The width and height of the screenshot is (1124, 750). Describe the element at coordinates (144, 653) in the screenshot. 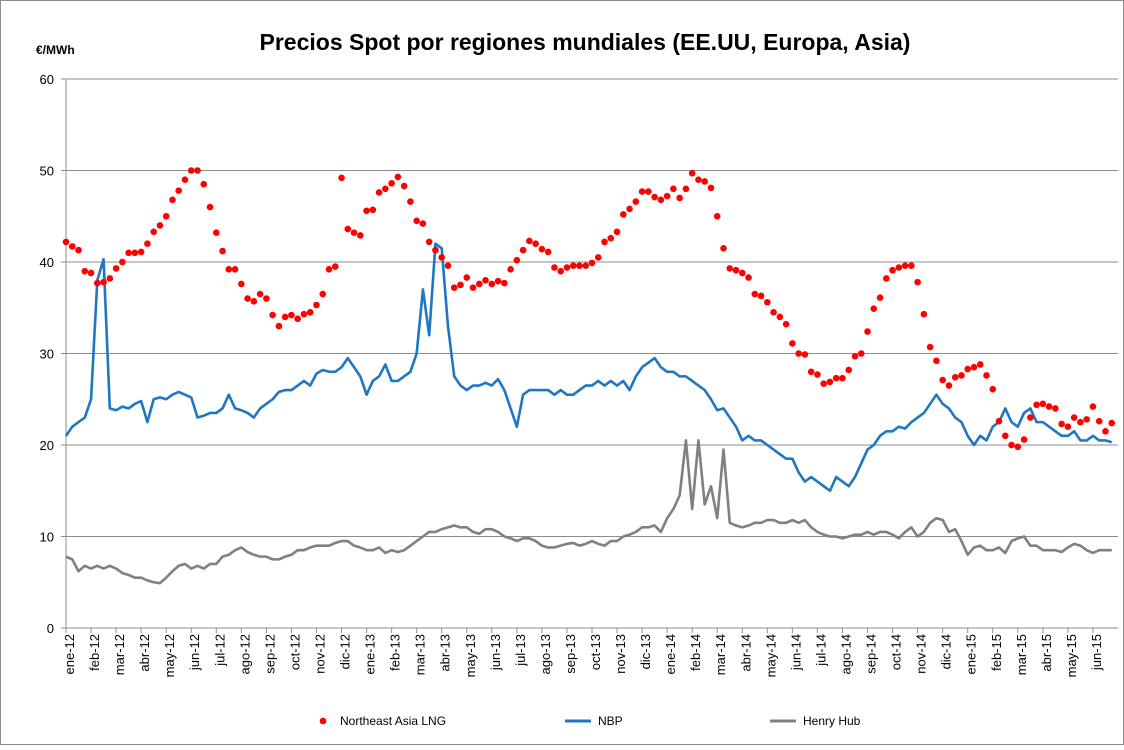

I see `x-tick-label: abr-12` at that location.